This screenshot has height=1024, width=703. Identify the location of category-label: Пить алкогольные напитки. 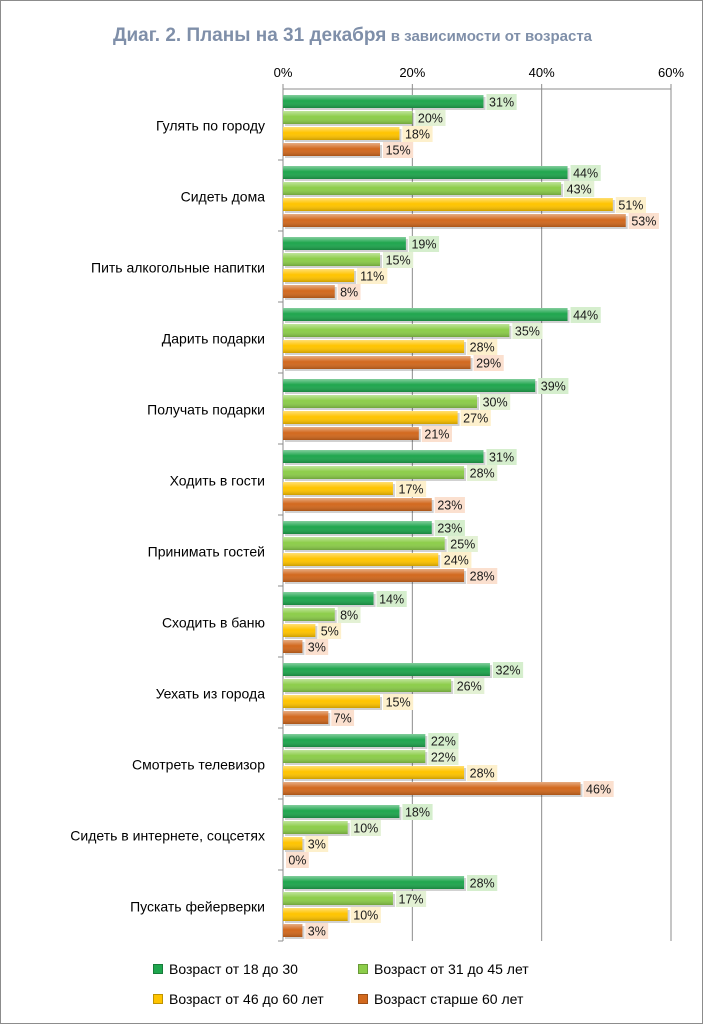
(178, 268).